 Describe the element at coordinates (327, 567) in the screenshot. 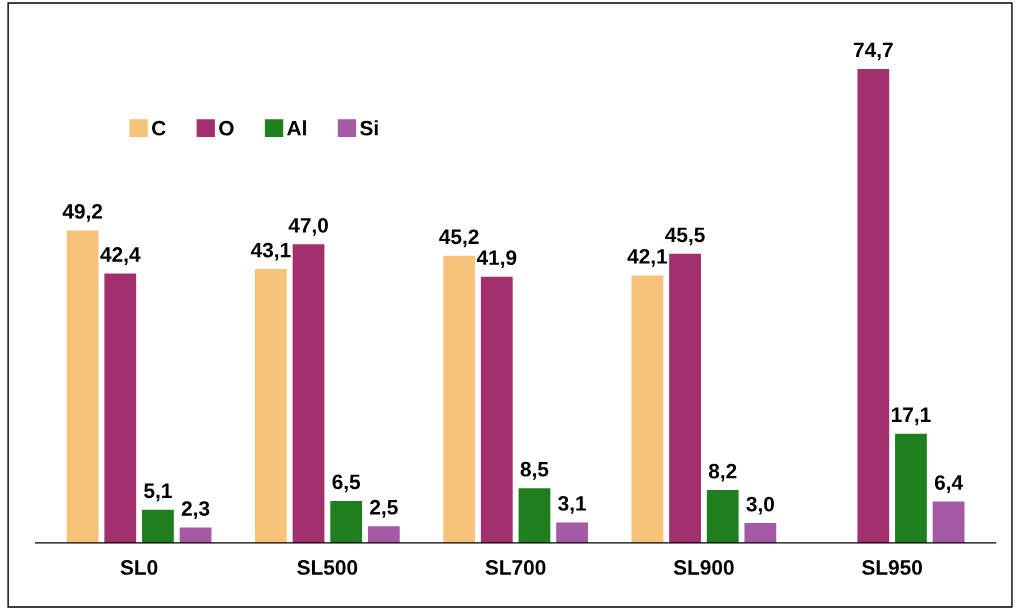

I see `x-tick-label: SL500` at that location.